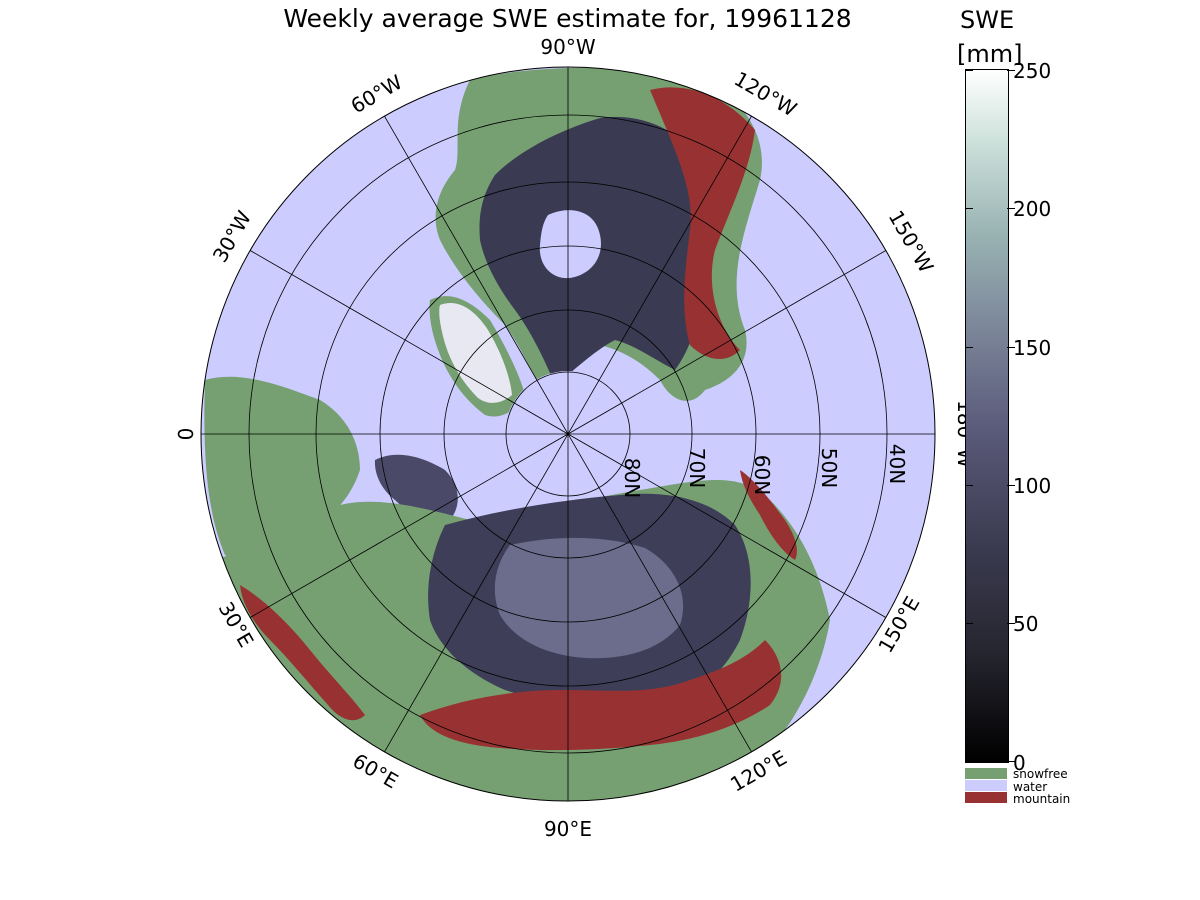 This screenshot has width=1200, height=900. What do you see at coordinates (1032, 71) in the screenshot?
I see `colorbar-tick-label: 250` at bounding box center [1032, 71].